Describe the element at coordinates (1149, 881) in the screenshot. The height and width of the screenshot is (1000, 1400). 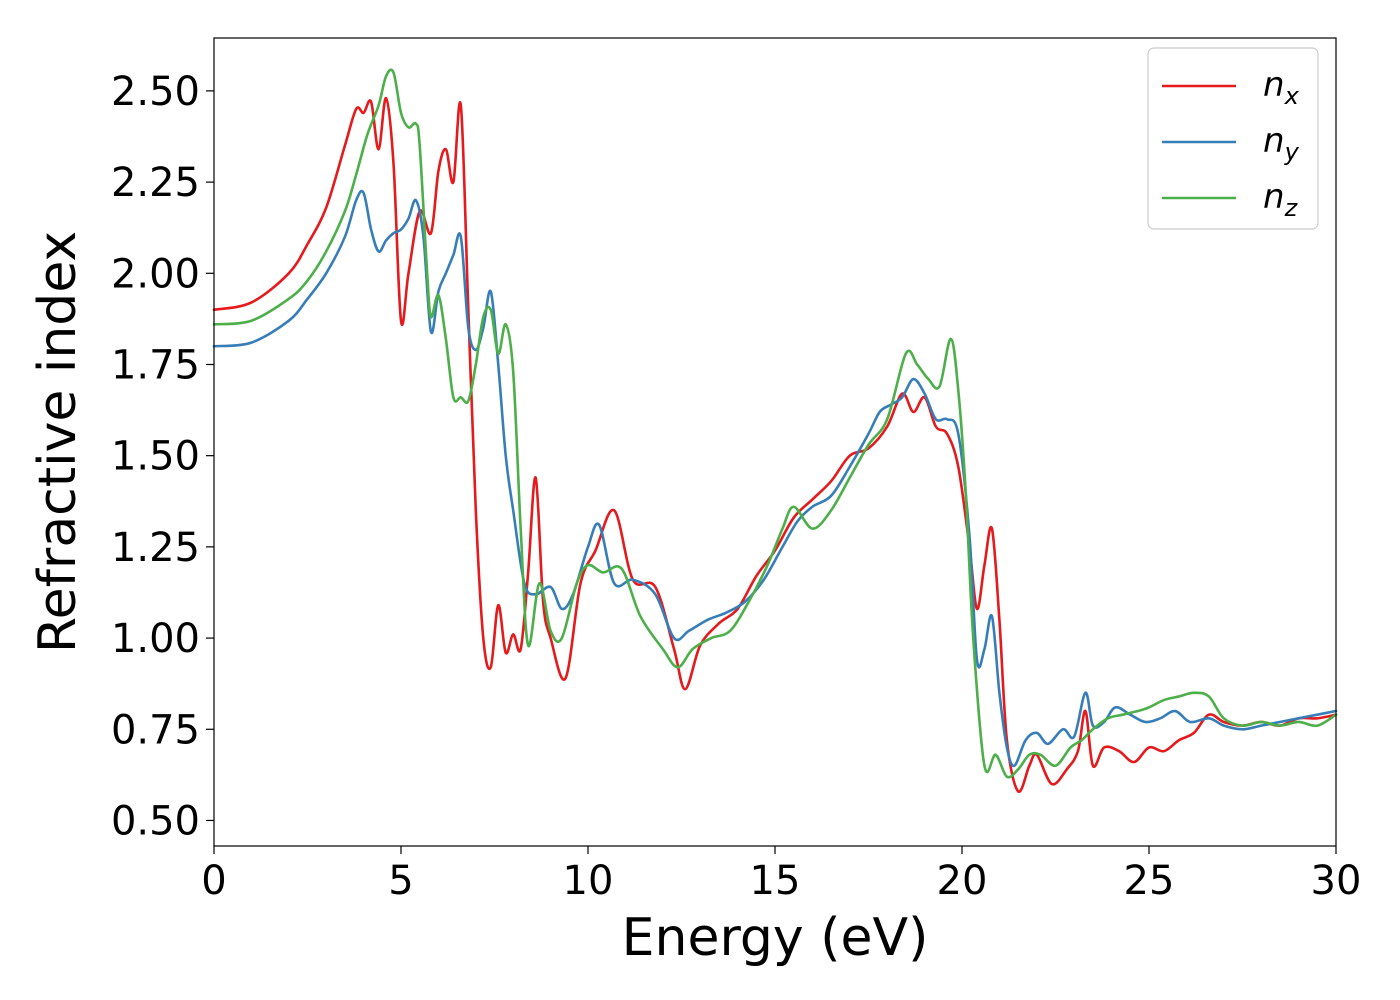
I see `x-tick-label: 25` at that location.